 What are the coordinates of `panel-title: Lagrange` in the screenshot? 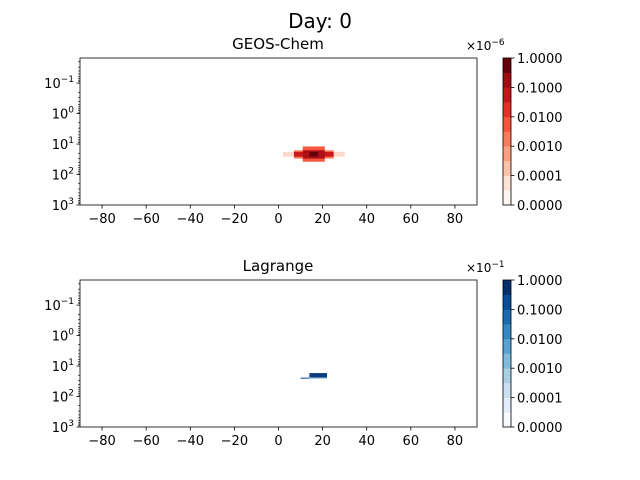 It's located at (278, 266).